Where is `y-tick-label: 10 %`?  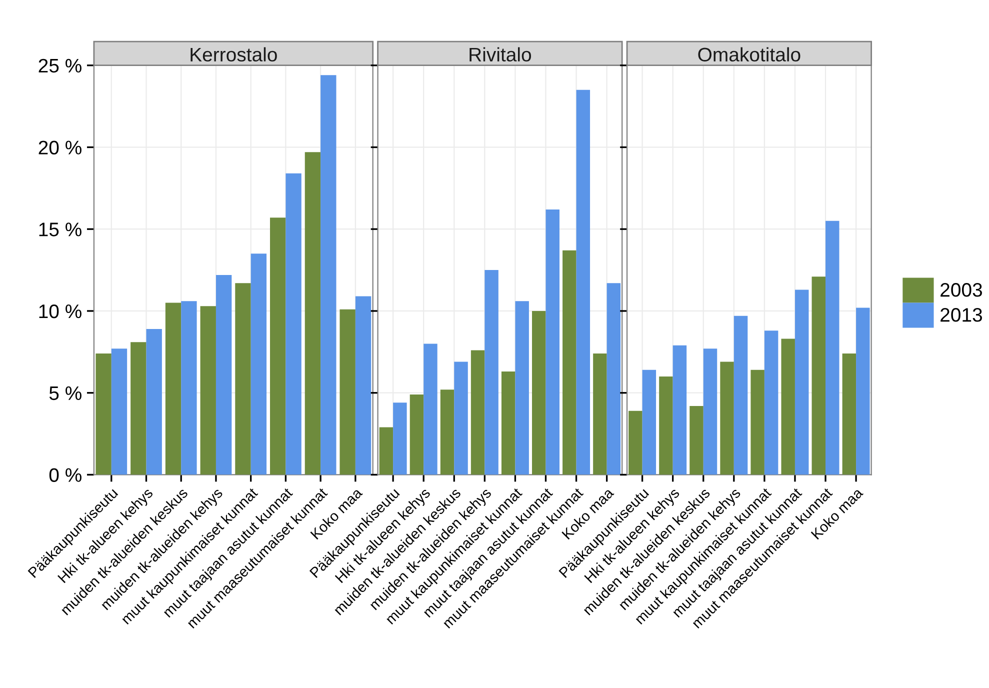
y-tick-label: 10 % is located at coordinates (60, 311).